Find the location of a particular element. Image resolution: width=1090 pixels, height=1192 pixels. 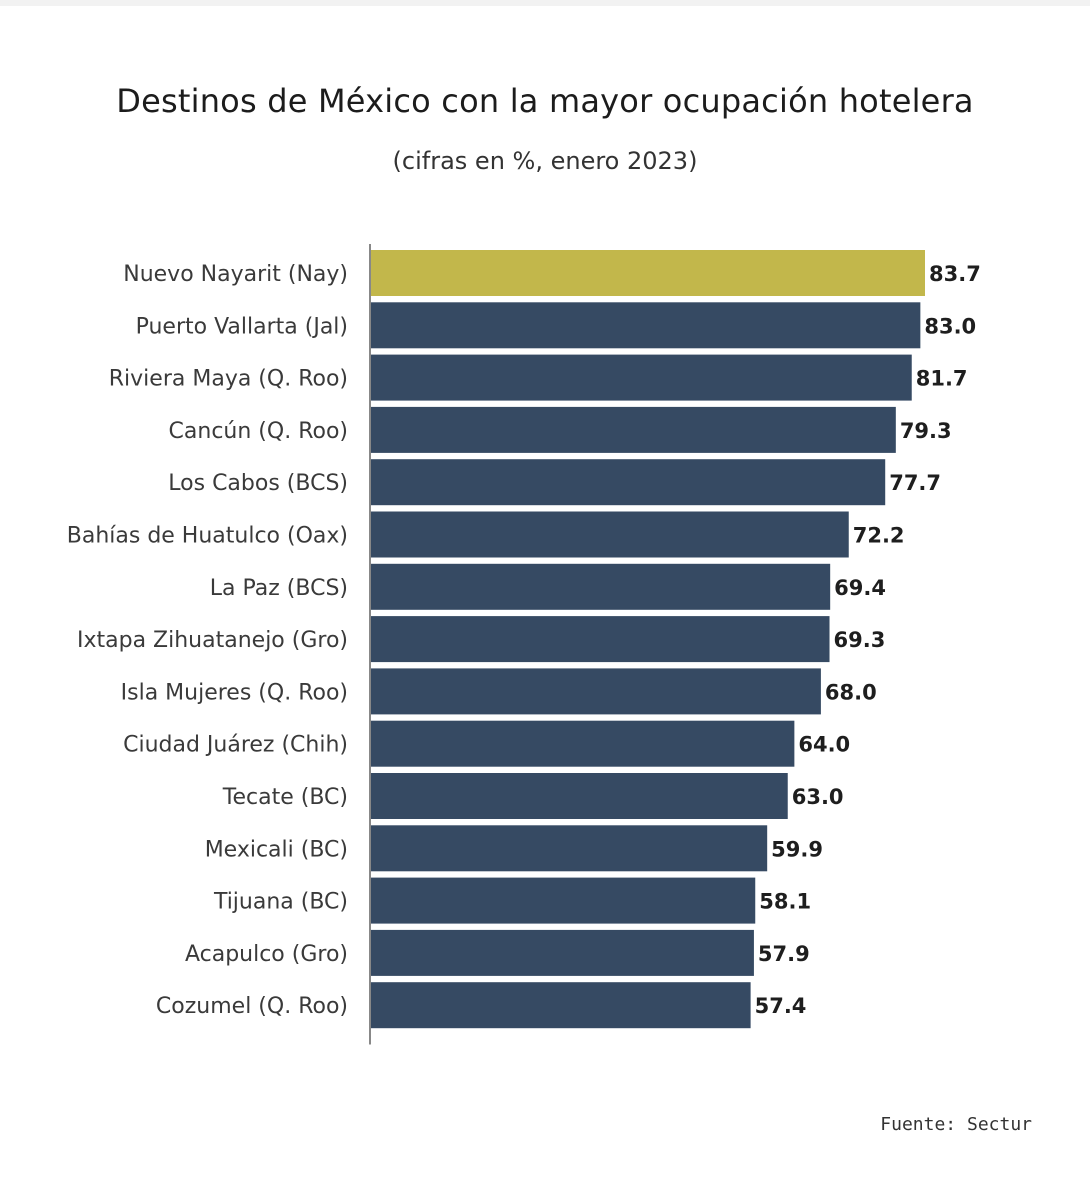

category-label: Cozumel (Q. Roo) is located at coordinates (252, 1006).